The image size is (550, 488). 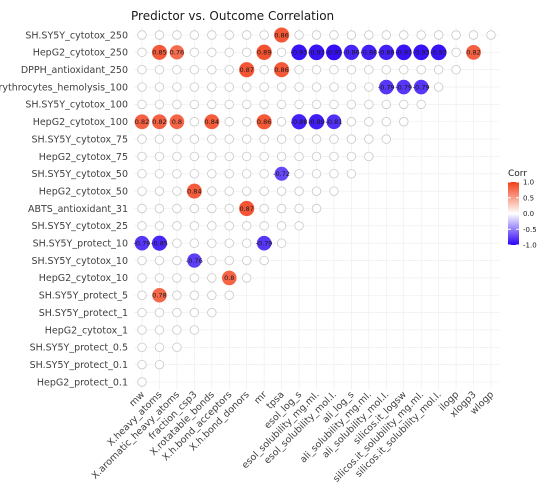 What do you see at coordinates (159, 296) in the screenshot?
I see `correlation-value-label: 0.78` at bounding box center [159, 296].